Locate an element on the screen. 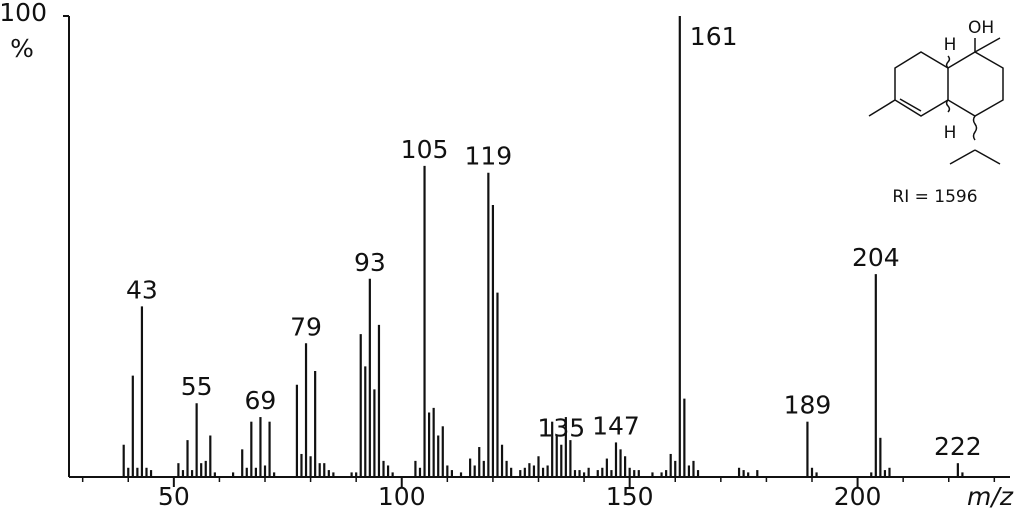 This screenshot has height=512, width=1021. caption: RI = 1596 is located at coordinates (934, 197).